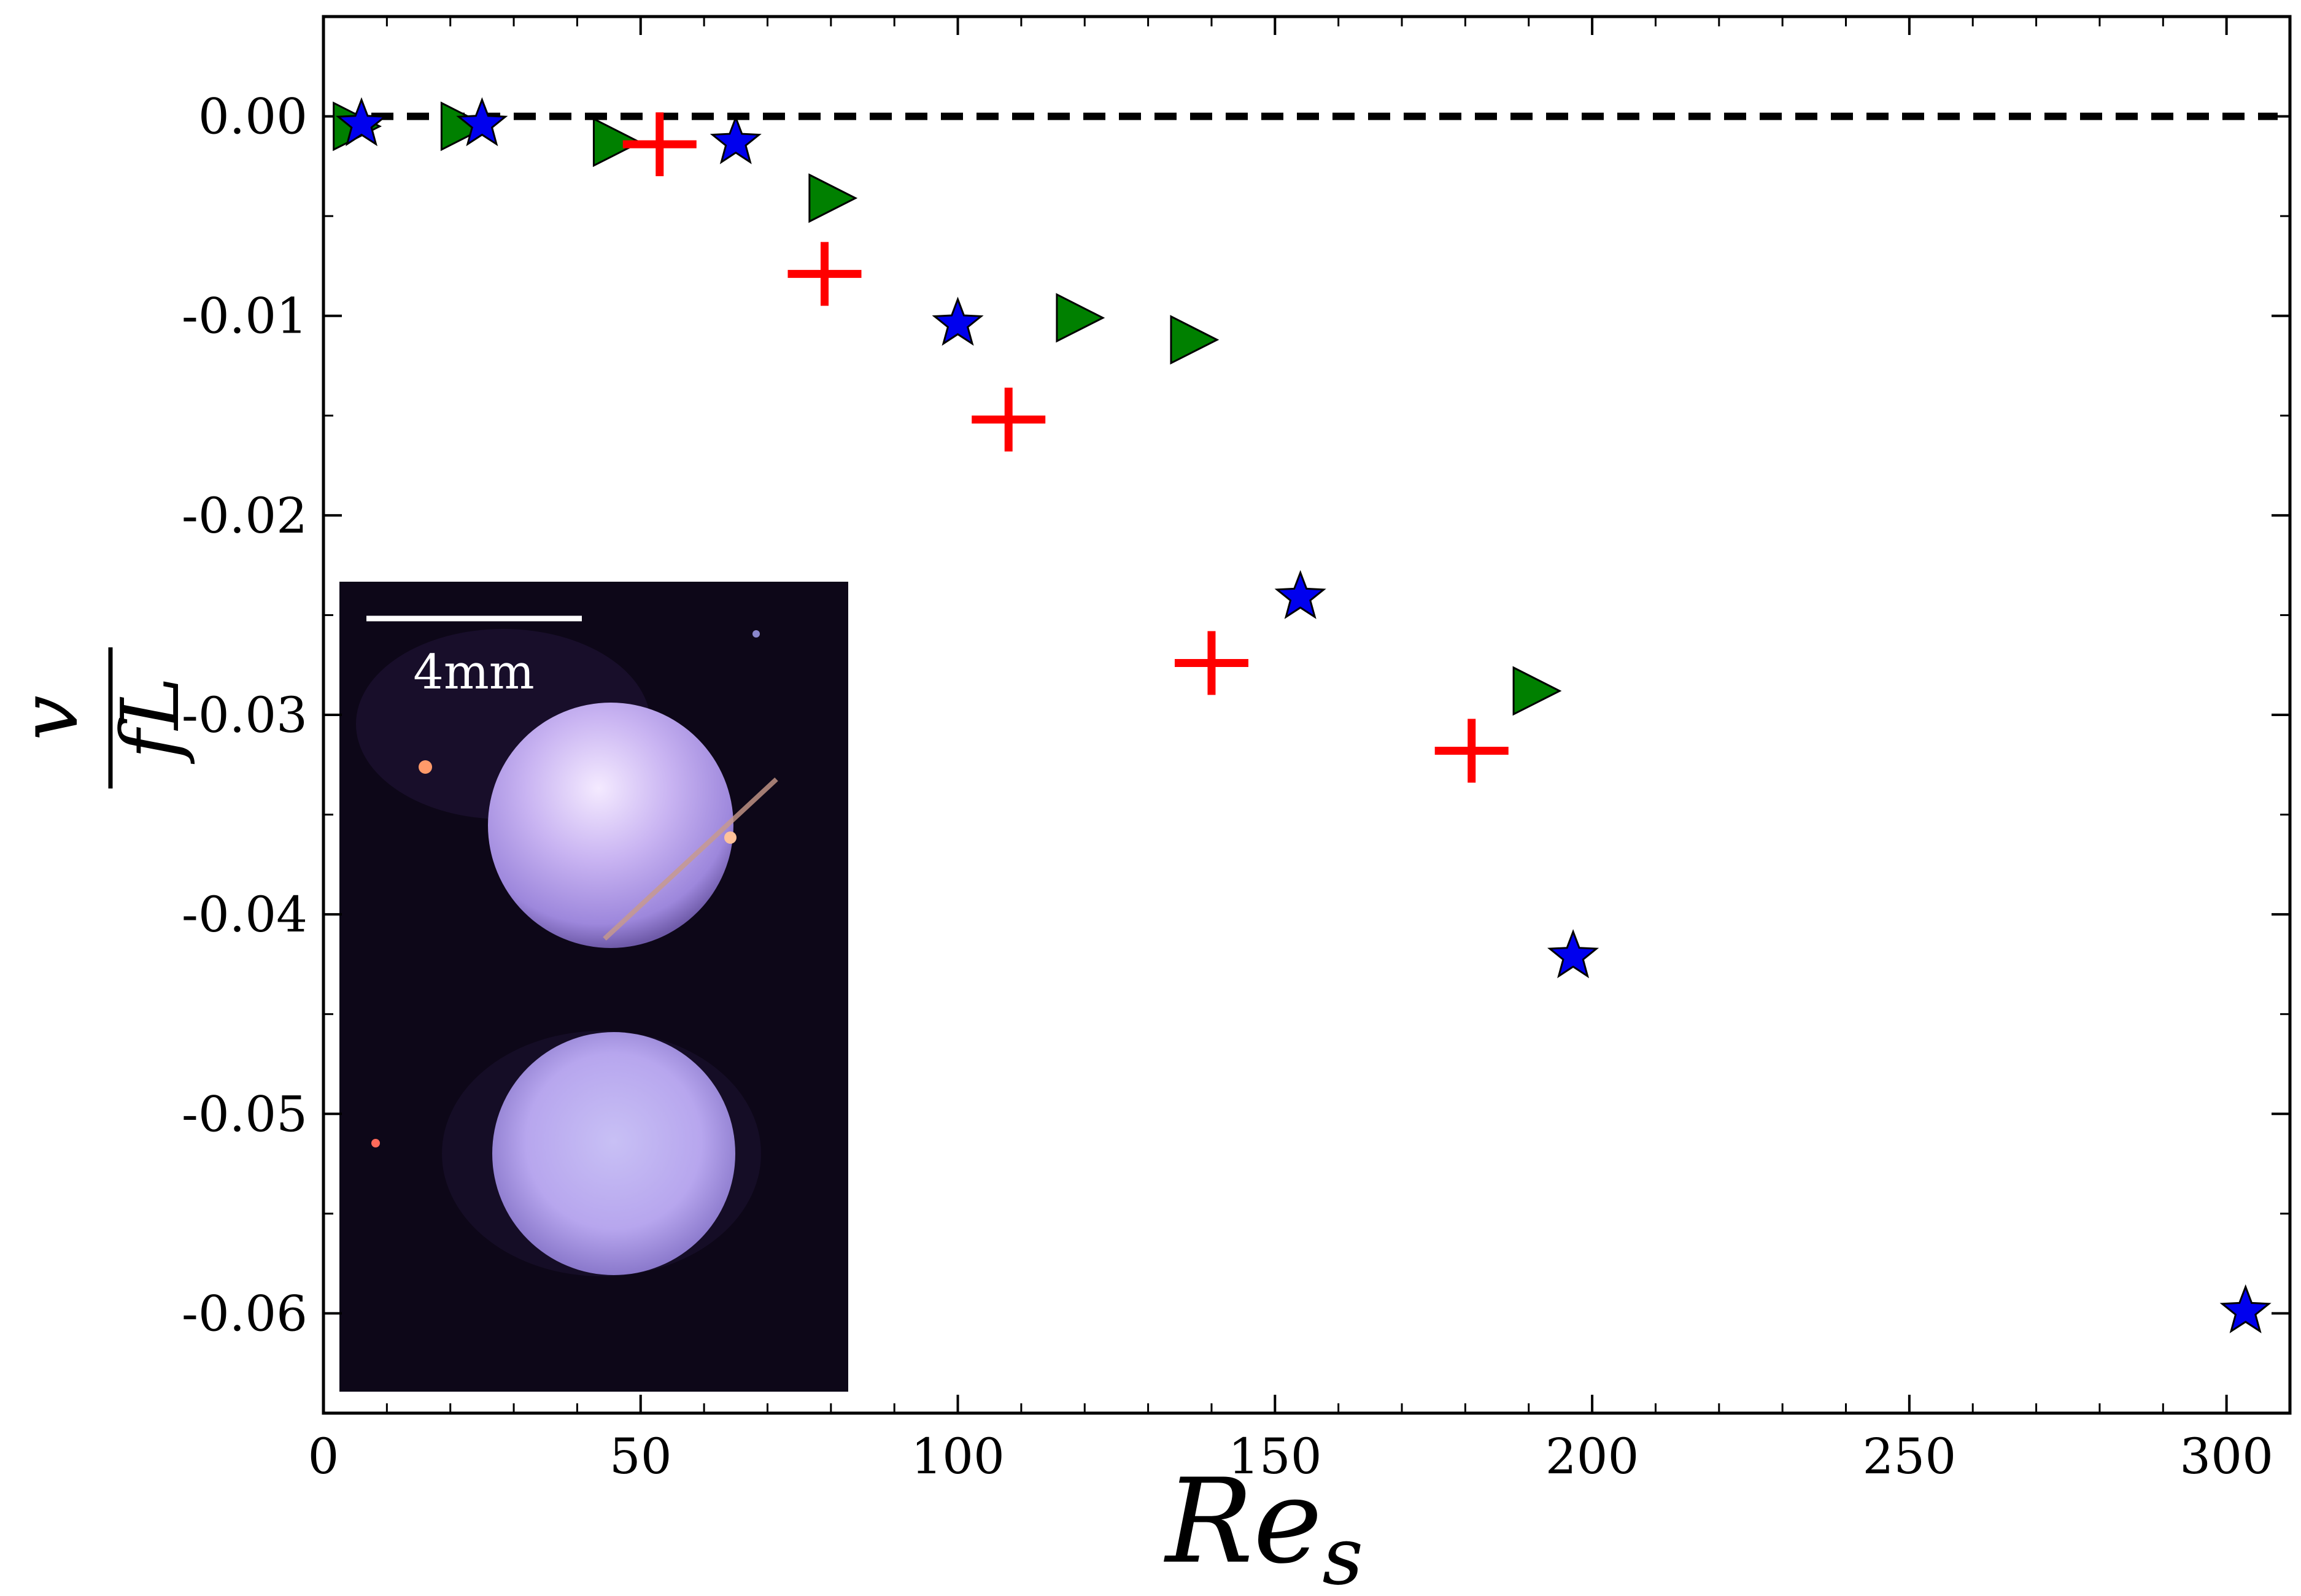 This screenshot has height=1596, width=2301. Describe the element at coordinates (474, 672) in the screenshot. I see `scale-bar-label: 4mm` at that location.